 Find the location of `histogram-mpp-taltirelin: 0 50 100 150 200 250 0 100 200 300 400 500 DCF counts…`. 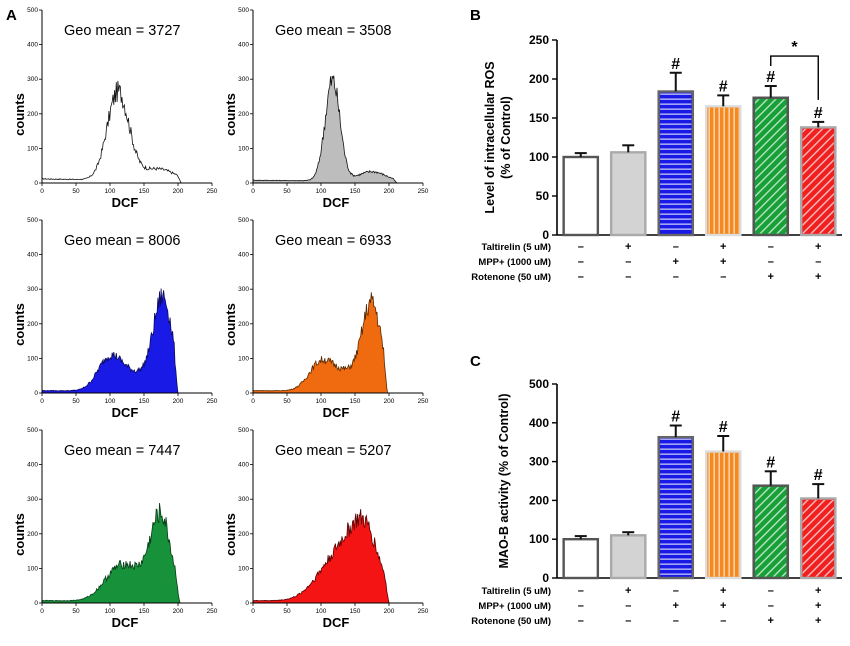

histogram-mpp-taltirelin: 0 50 100 150 200 250 0 100 200 300 400 500 DCF counts… is located at coordinates (326, 318).